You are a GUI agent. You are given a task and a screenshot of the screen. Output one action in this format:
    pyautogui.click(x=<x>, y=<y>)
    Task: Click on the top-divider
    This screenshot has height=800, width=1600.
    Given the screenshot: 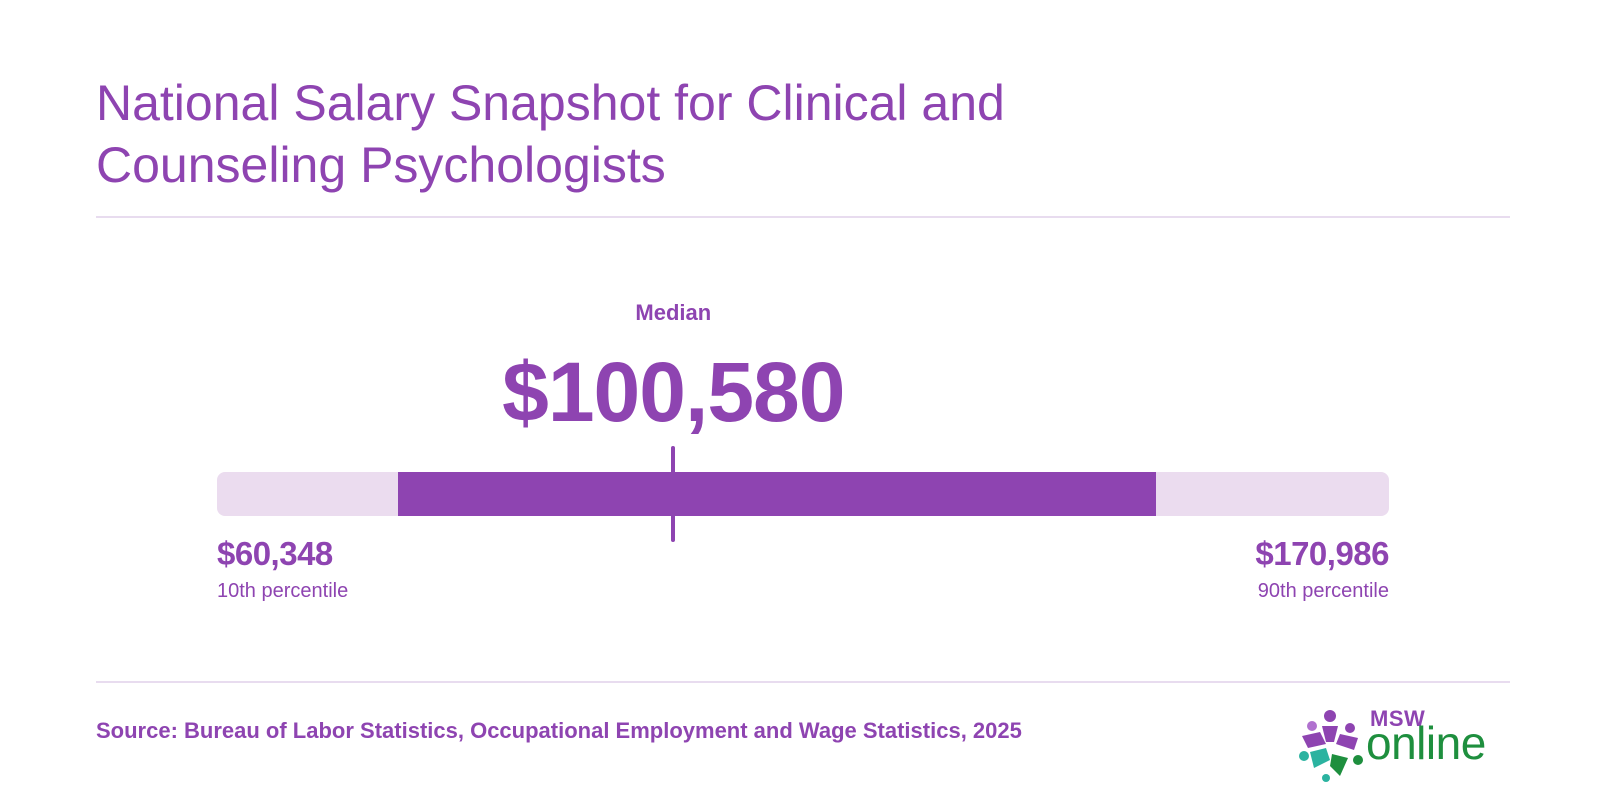 What is the action you would take?
    pyautogui.click(x=803, y=217)
    